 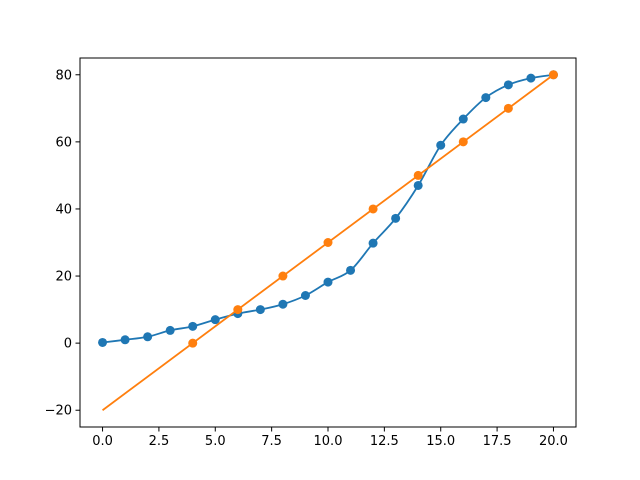 I want to click on x-tick-label: 12.5, so click(x=384, y=441).